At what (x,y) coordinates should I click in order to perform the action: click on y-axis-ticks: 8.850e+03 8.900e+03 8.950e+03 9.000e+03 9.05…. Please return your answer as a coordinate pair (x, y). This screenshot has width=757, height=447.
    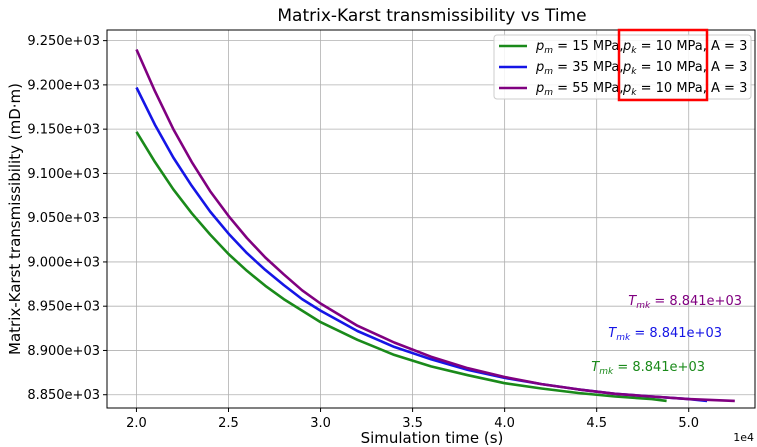
    Looking at the image, I should click on (67, 218).